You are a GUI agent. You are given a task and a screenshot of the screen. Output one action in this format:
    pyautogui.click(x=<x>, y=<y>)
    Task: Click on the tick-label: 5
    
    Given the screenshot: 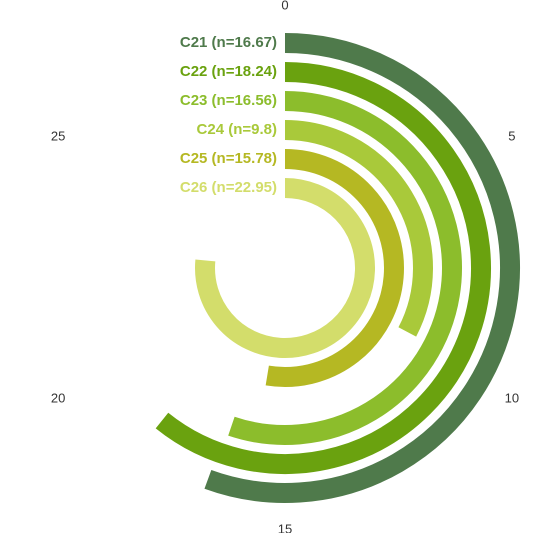 What is the action you would take?
    pyautogui.click(x=511, y=135)
    